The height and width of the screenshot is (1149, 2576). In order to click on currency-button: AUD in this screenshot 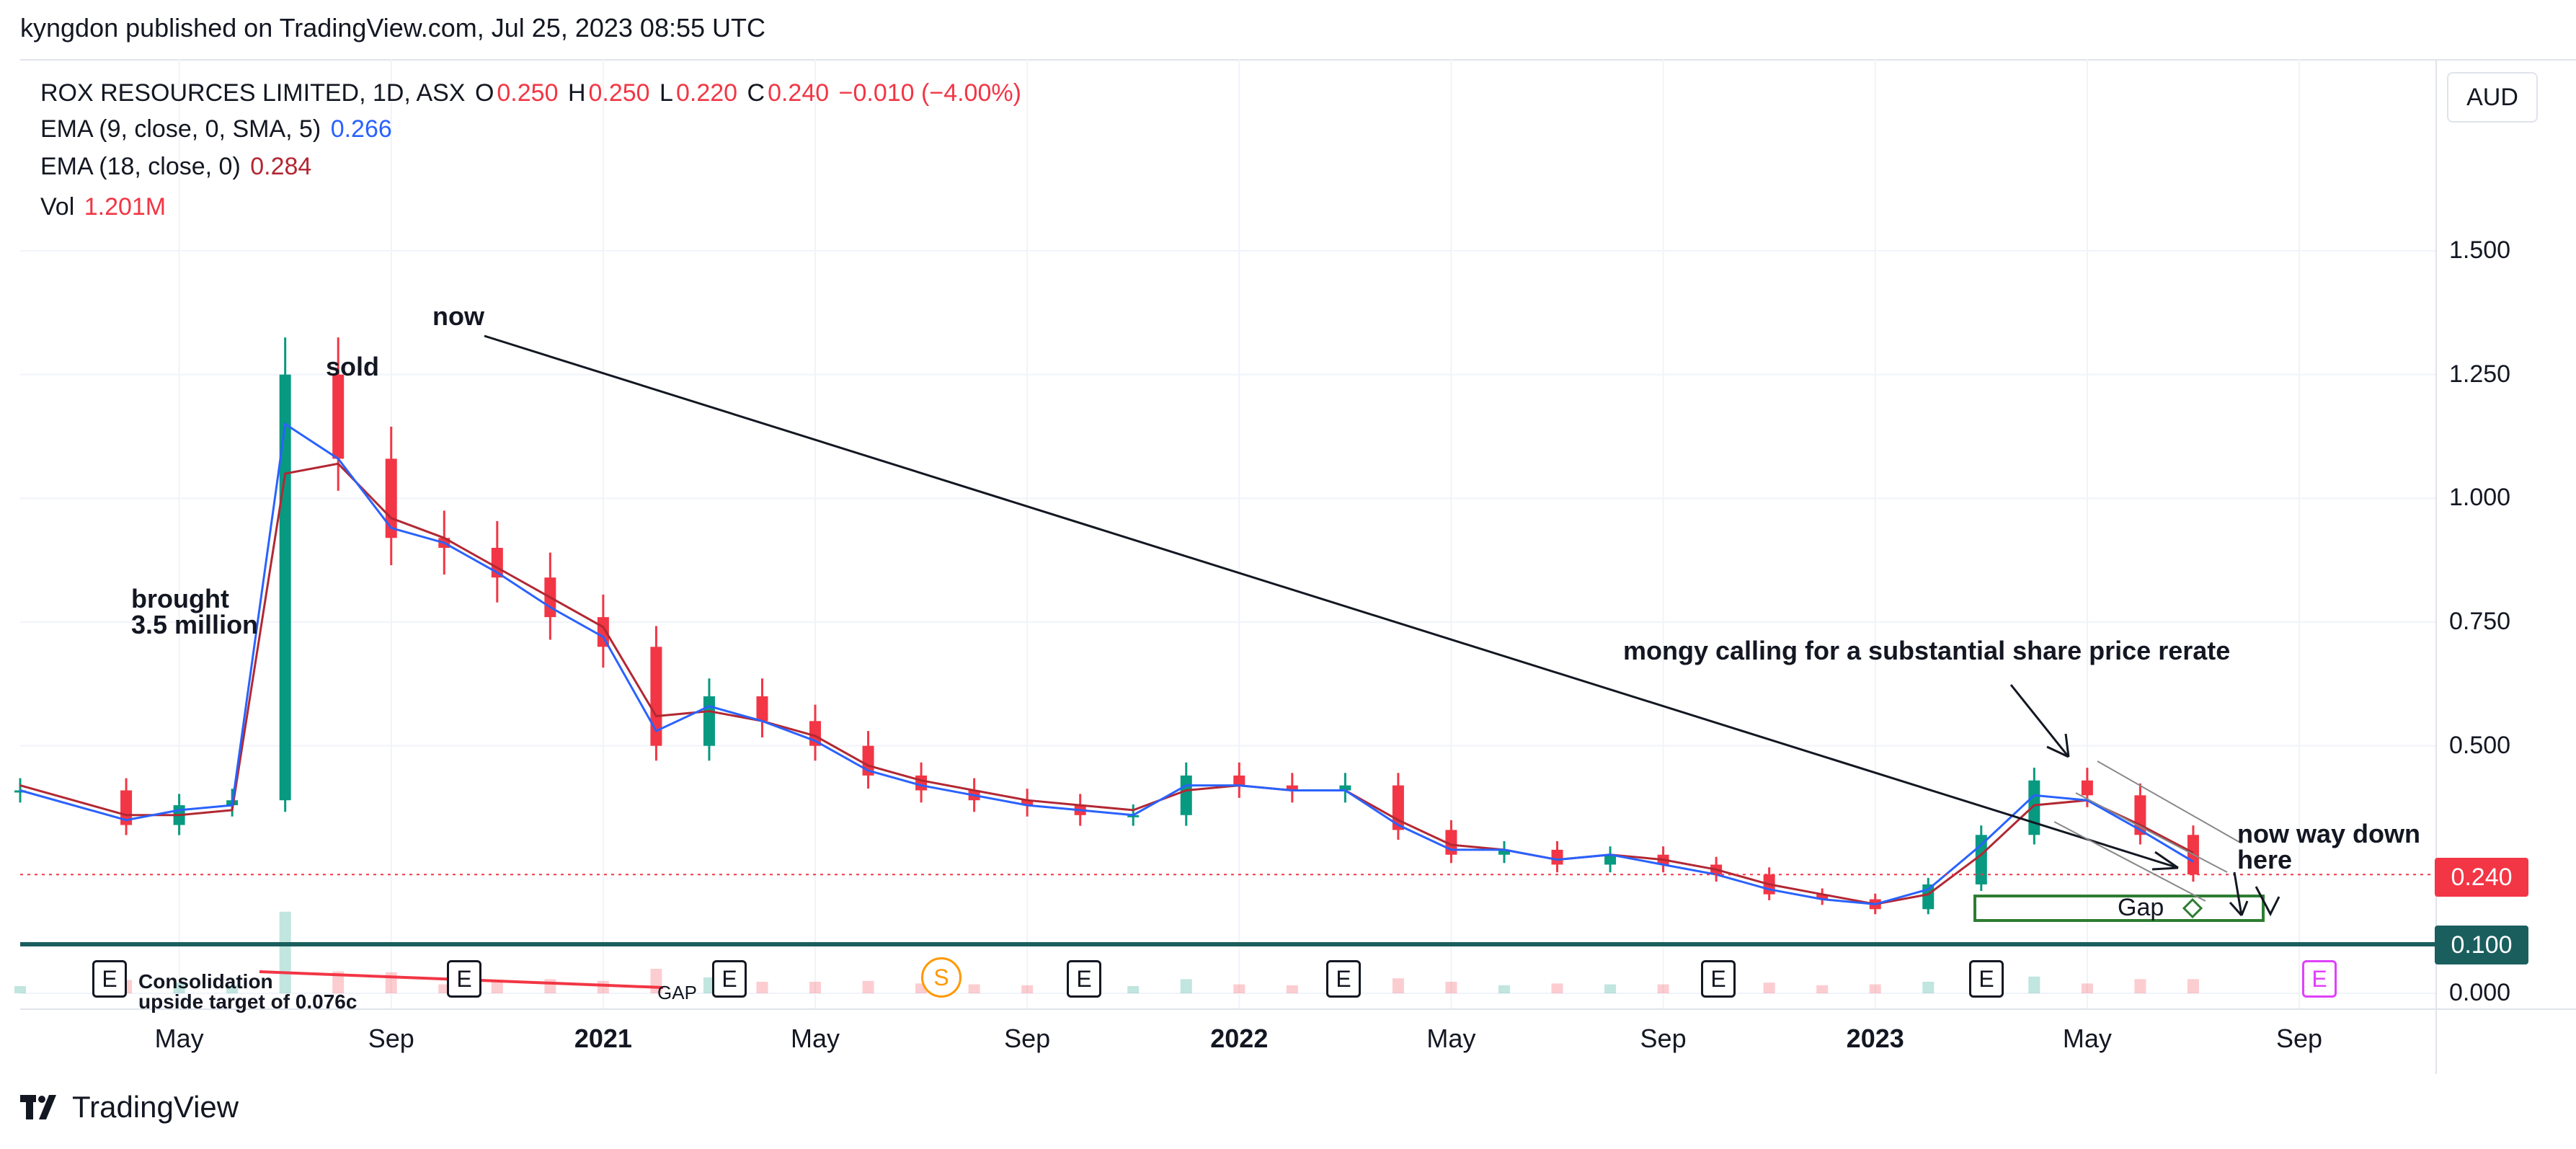, I will do `click(2492, 97)`.